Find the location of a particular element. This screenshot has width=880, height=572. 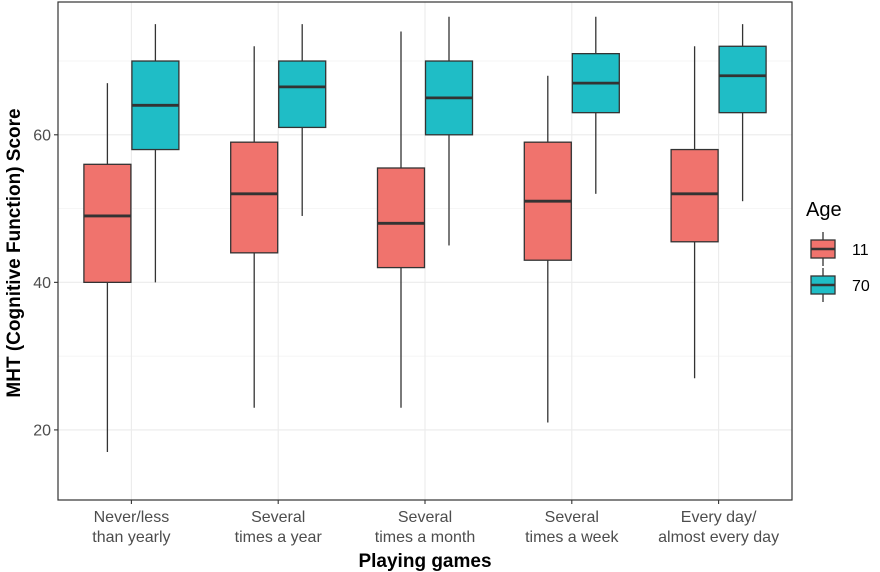

x-tick-label-line: times a month is located at coordinates (425, 537).